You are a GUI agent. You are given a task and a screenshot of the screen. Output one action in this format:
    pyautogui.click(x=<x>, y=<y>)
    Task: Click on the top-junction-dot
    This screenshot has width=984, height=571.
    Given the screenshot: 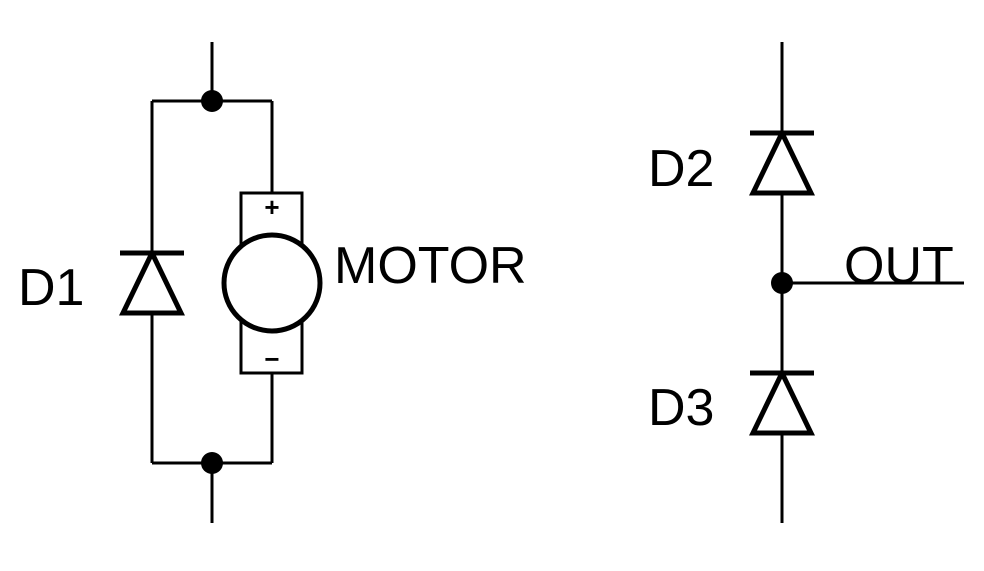 What is the action you would take?
    pyautogui.click(x=212, y=101)
    